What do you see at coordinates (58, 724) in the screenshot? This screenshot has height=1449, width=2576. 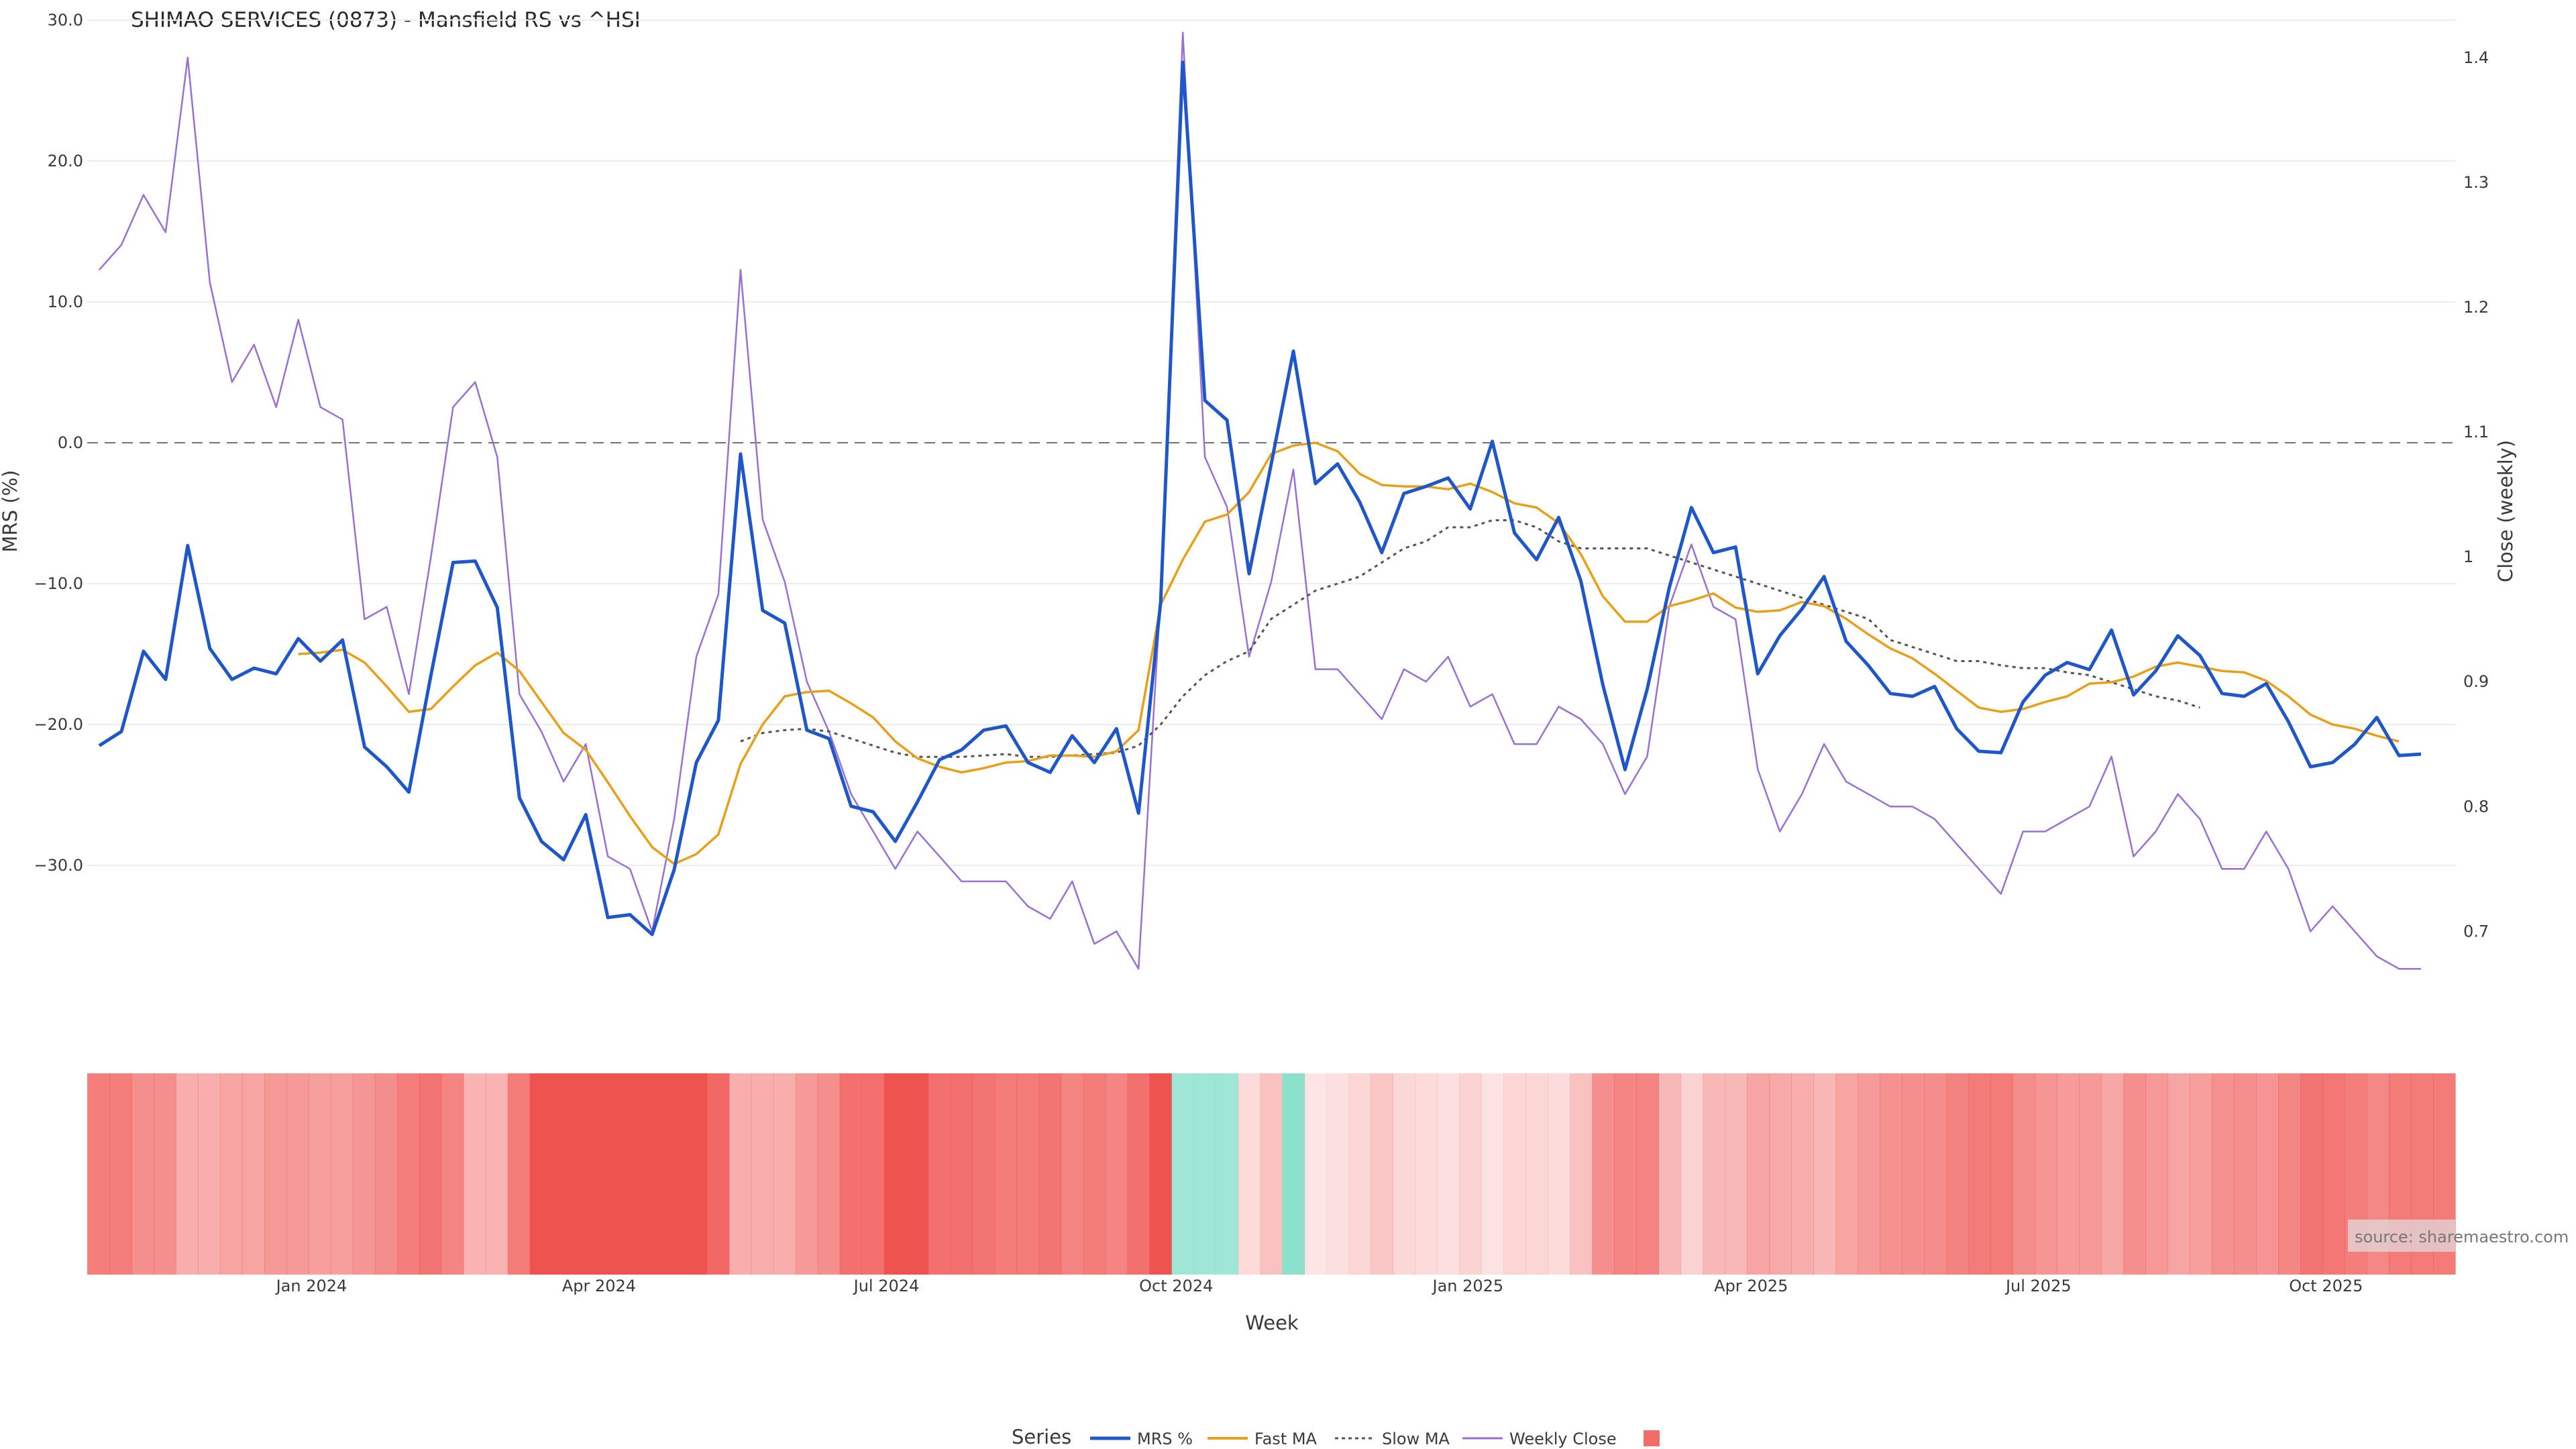 I see `y-tick-label-left: −20.0` at bounding box center [58, 724].